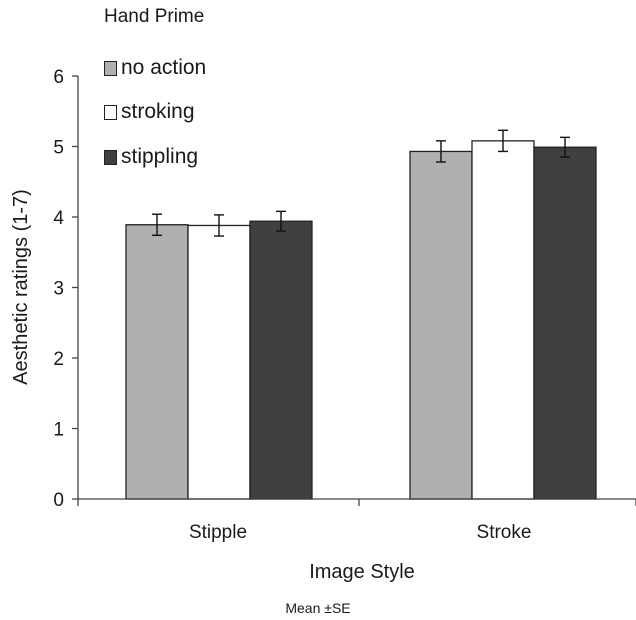  I want to click on y-tick-label: 6, so click(58, 77).